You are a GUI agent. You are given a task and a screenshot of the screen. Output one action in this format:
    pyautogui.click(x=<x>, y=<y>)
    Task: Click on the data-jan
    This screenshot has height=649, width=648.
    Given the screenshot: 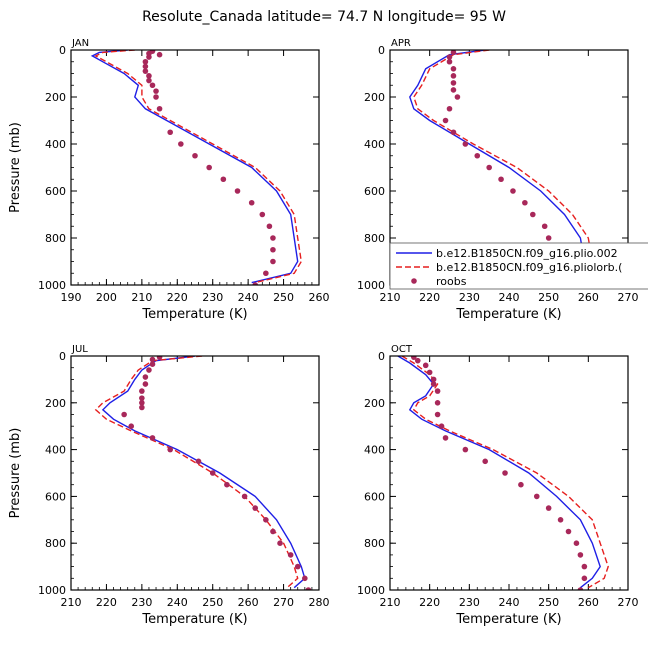 What is the action you would take?
    pyautogui.click(x=196, y=167)
    